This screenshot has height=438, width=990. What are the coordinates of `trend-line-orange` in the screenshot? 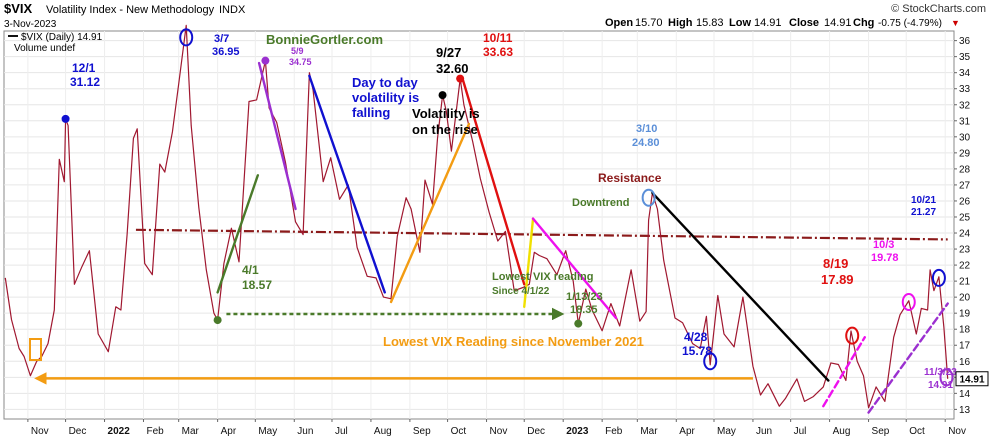 It's located at (430, 213).